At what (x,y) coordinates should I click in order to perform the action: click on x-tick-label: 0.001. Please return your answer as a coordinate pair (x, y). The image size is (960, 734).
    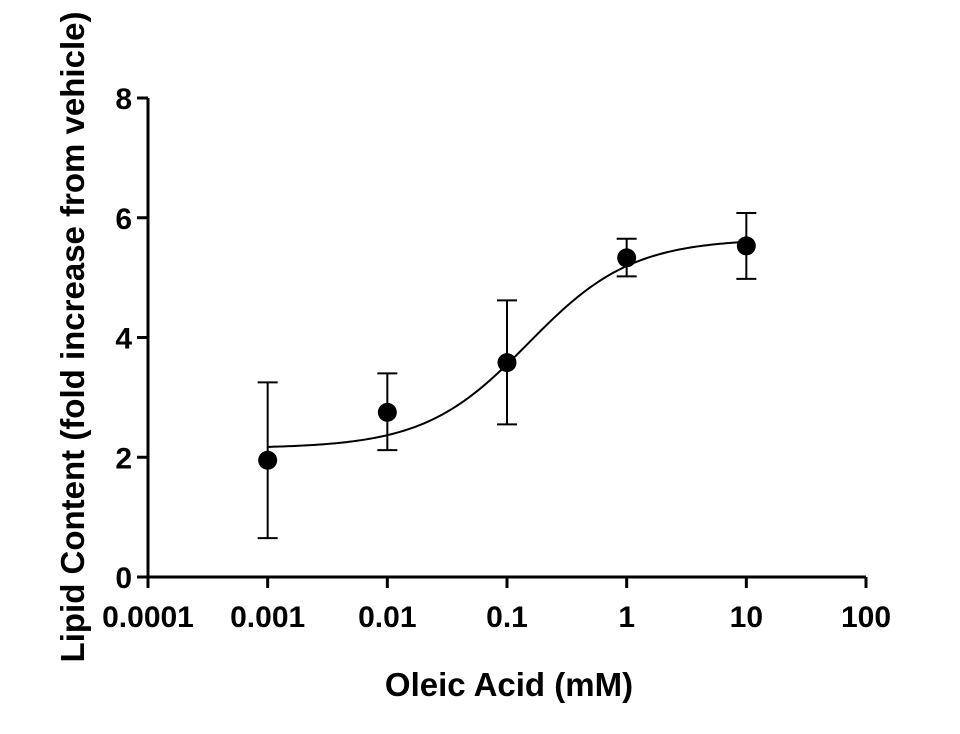
    Looking at the image, I should click on (267, 617).